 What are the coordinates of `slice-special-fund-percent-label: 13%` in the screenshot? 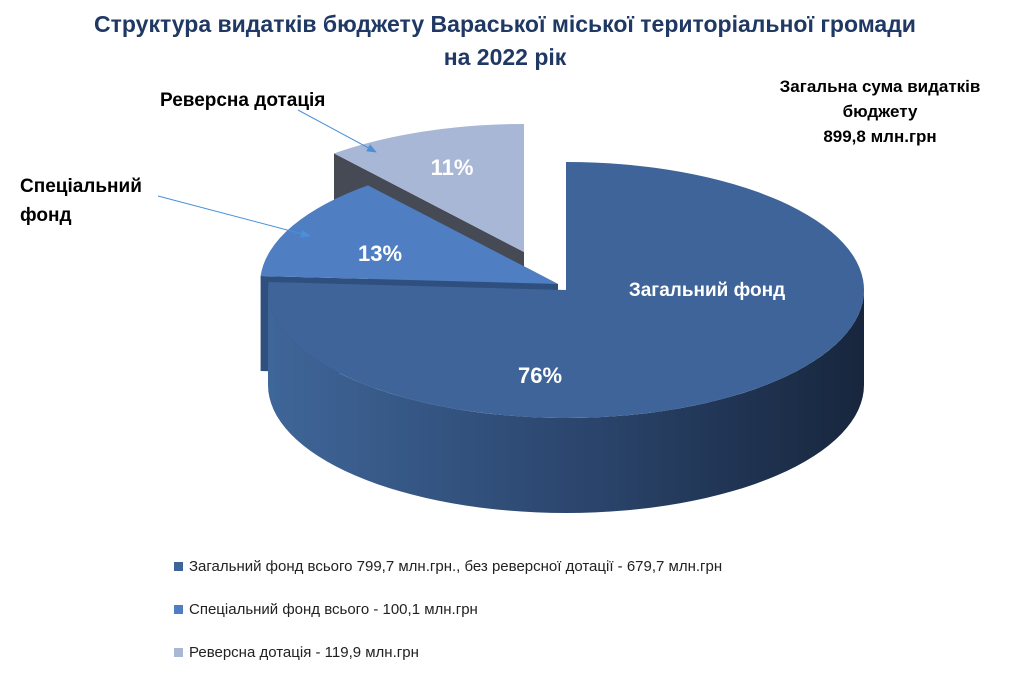 It's located at (380, 253).